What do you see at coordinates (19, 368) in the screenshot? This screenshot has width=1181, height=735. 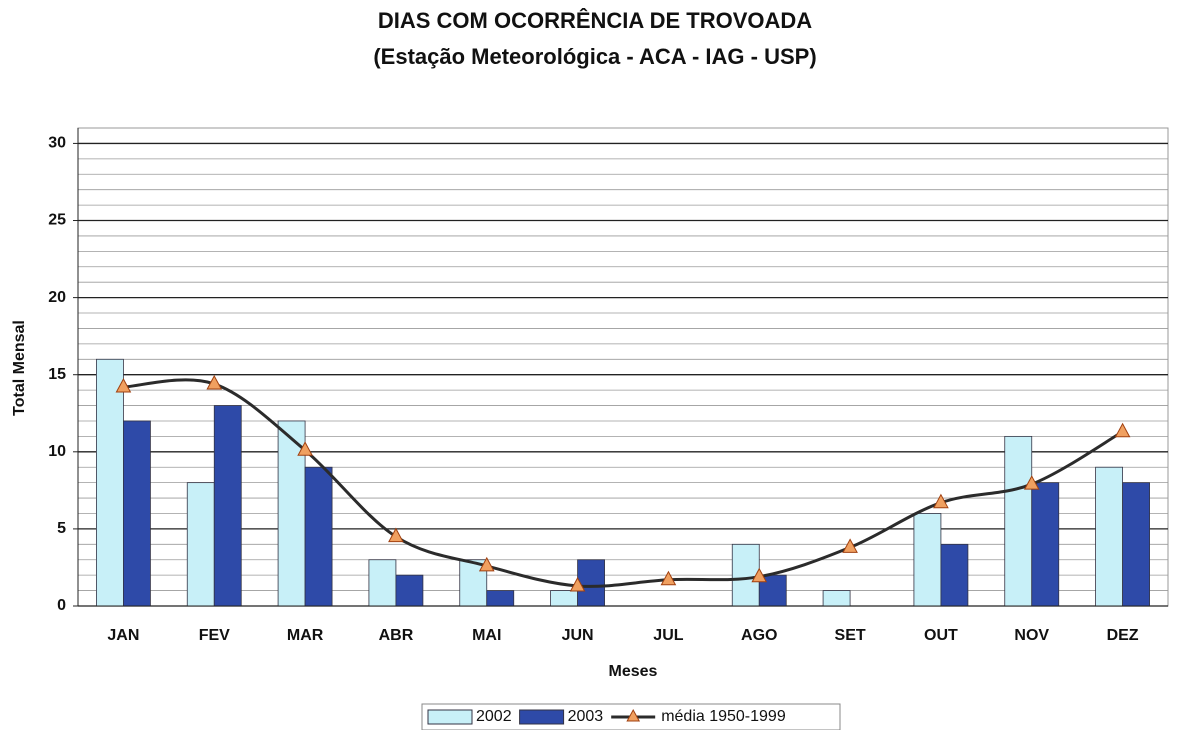 I see `y-axis-label: Total Mensal` at bounding box center [19, 368].